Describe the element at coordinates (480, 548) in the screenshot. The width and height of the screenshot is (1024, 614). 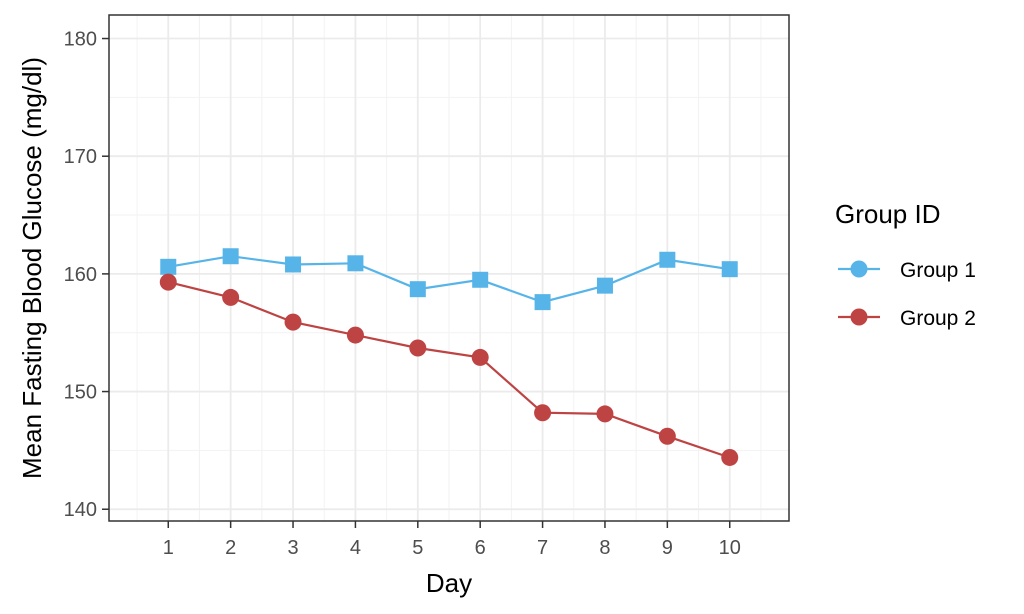
I see `x-tick-label: 6` at that location.